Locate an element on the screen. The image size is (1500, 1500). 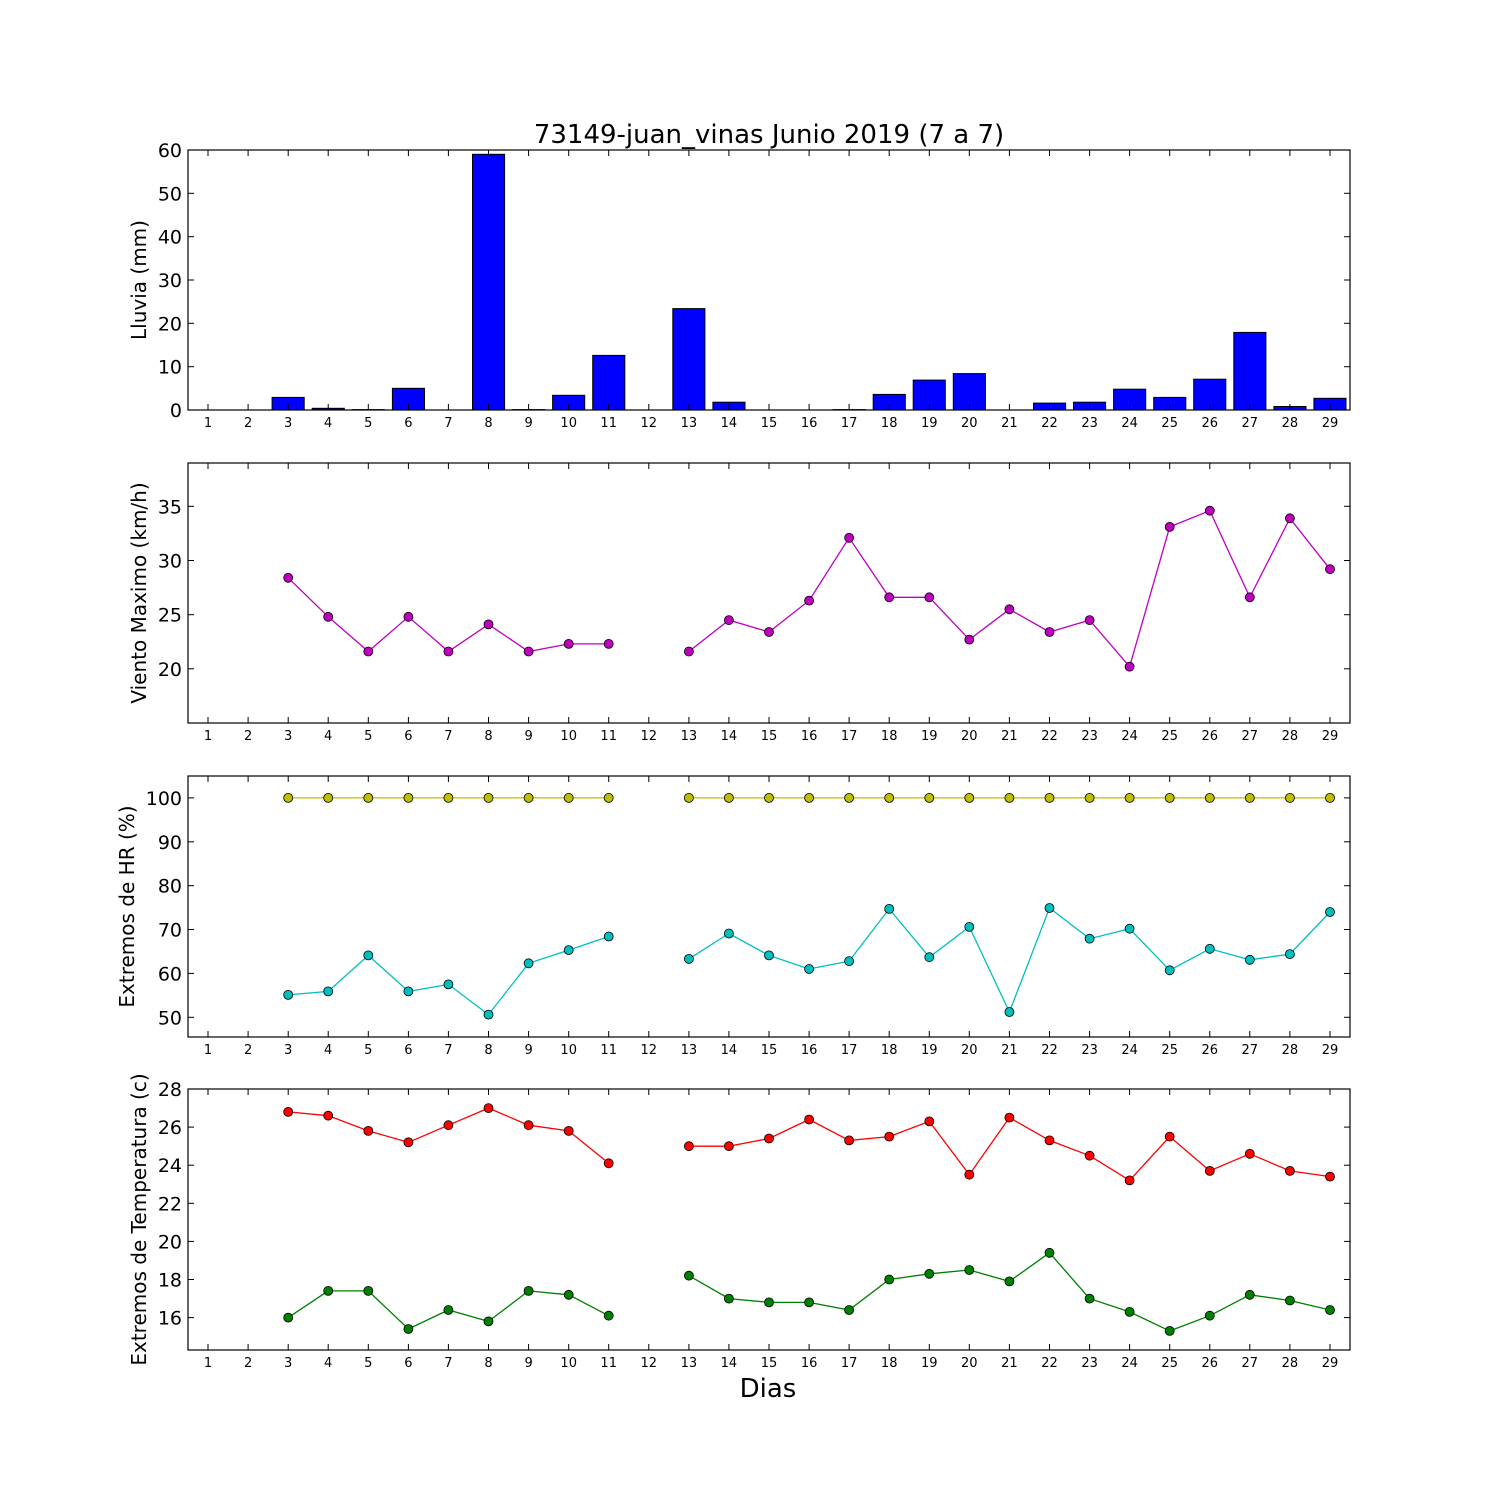
y-axis-label: Lluvia (mm) is located at coordinates (139, 280).